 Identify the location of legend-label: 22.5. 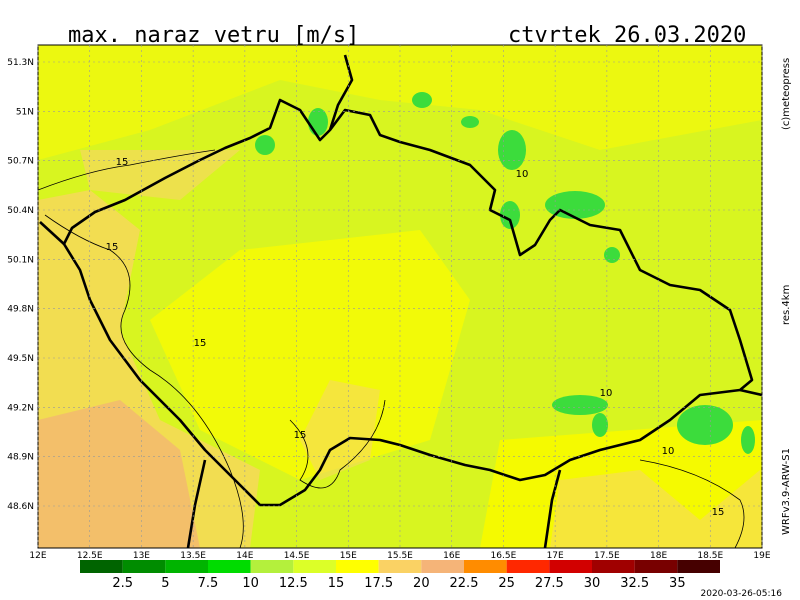
(464, 583).